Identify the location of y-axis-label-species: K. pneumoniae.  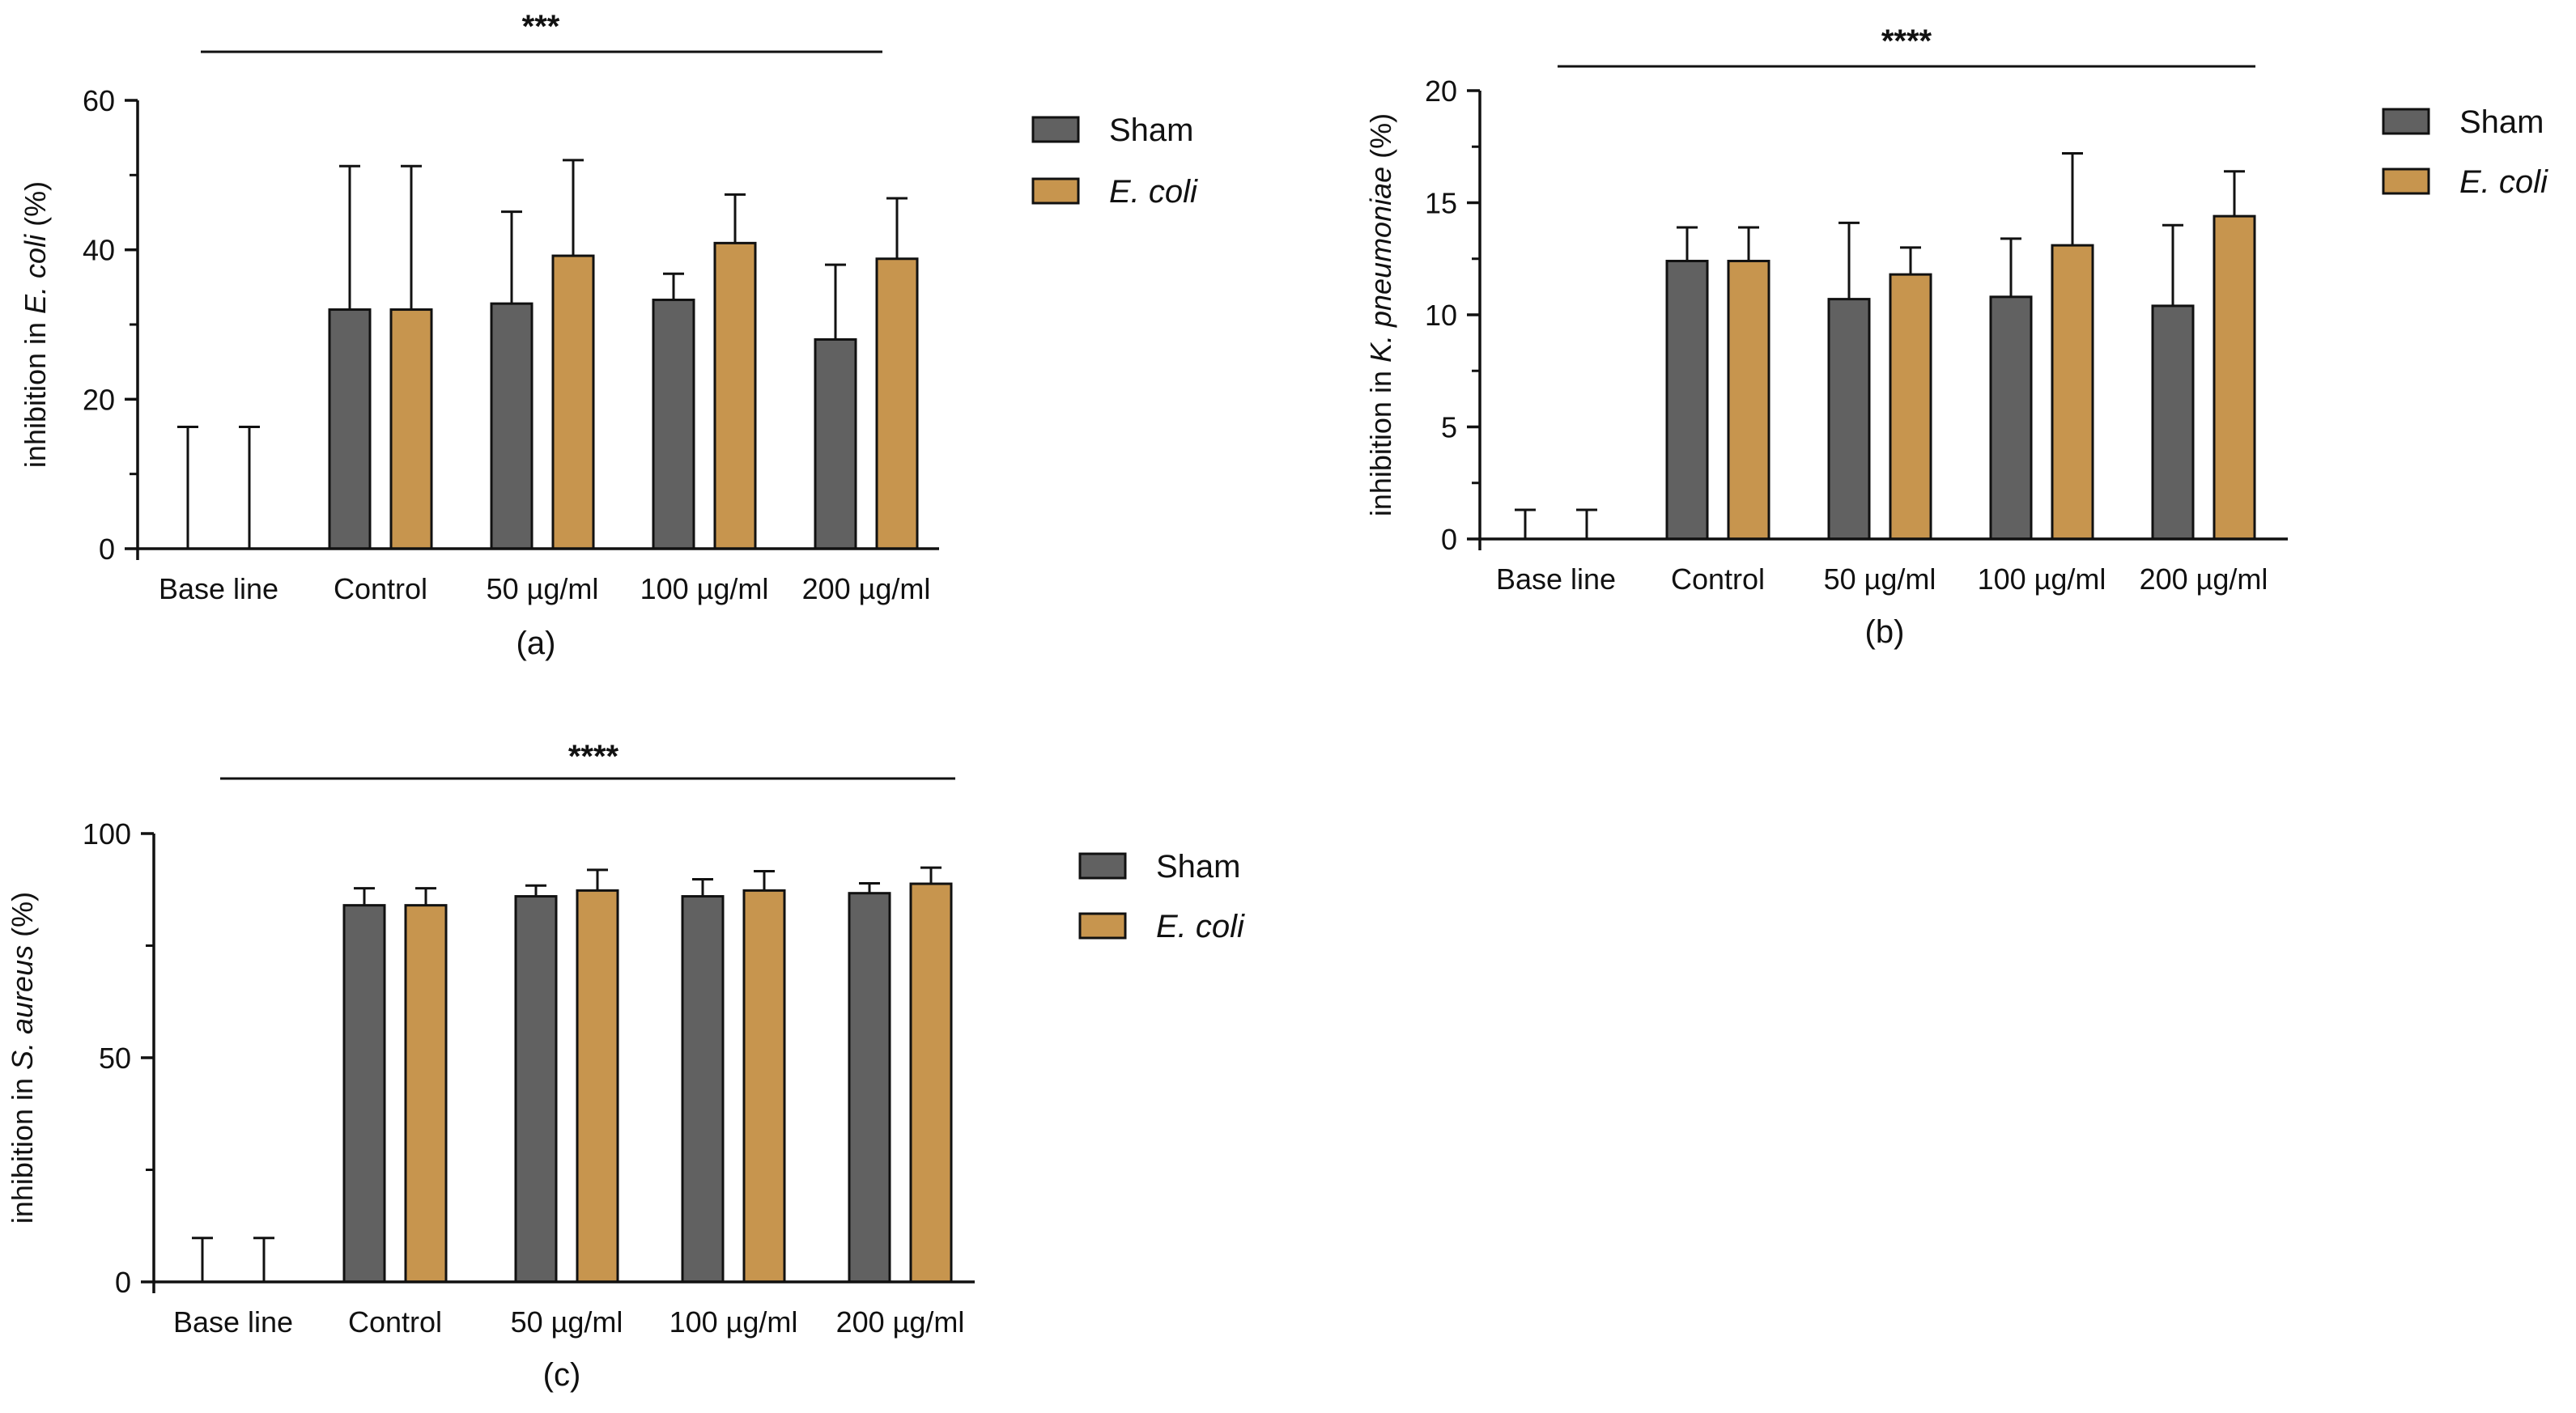
(1380, 265).